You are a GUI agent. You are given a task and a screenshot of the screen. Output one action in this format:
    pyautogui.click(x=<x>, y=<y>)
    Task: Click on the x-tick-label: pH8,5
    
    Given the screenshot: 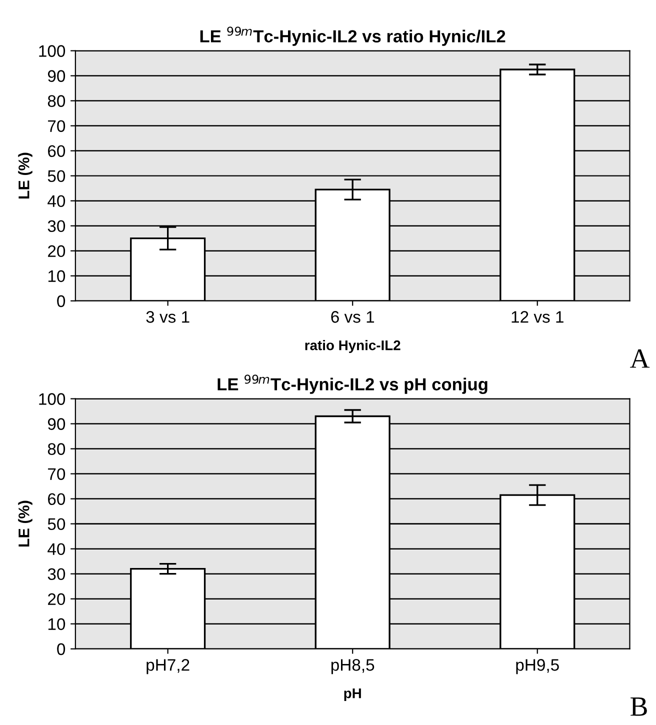 What is the action you would take?
    pyautogui.click(x=352, y=666)
    